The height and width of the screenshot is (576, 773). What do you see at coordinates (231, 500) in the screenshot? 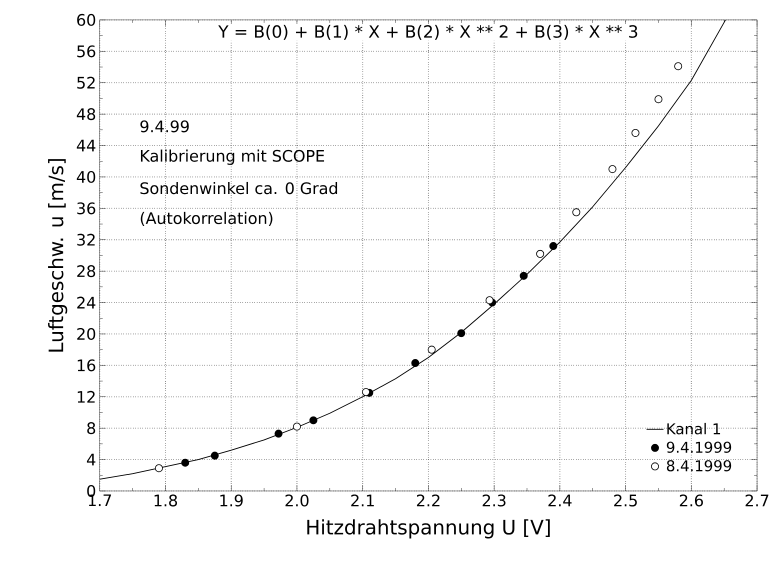
I see `x-tick-label: 1.9` at bounding box center [231, 500].